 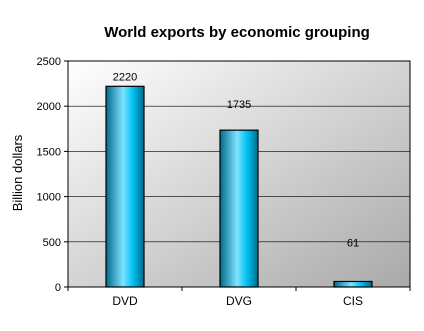 I want to click on y-axis-ticks: 0 500 1000 1500 2000 2500, so click(x=52, y=175).